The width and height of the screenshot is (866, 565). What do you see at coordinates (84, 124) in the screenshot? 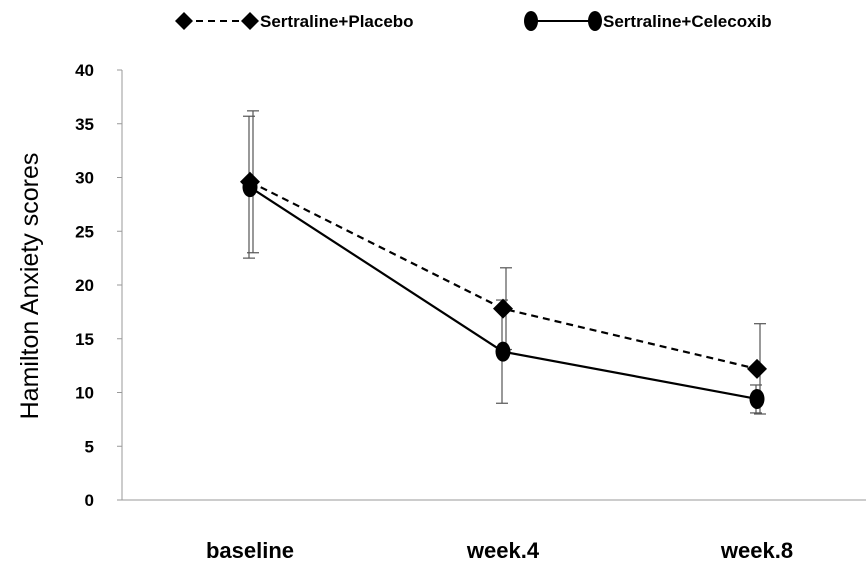
I see `y-tick-label: 35` at bounding box center [84, 124].